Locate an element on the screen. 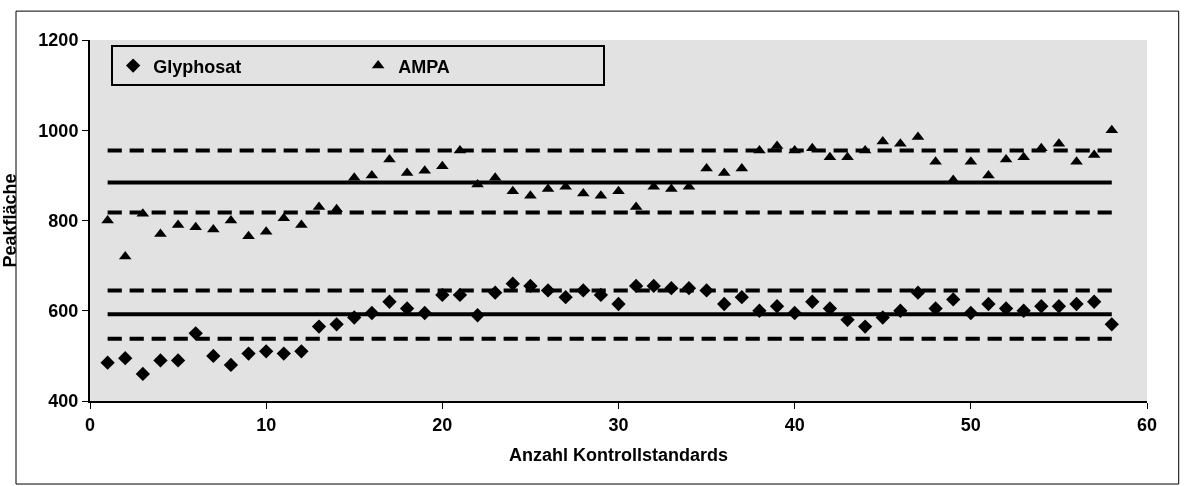 This screenshot has height=486, width=1187. y-tick-label: 600 is located at coordinates (63, 311).